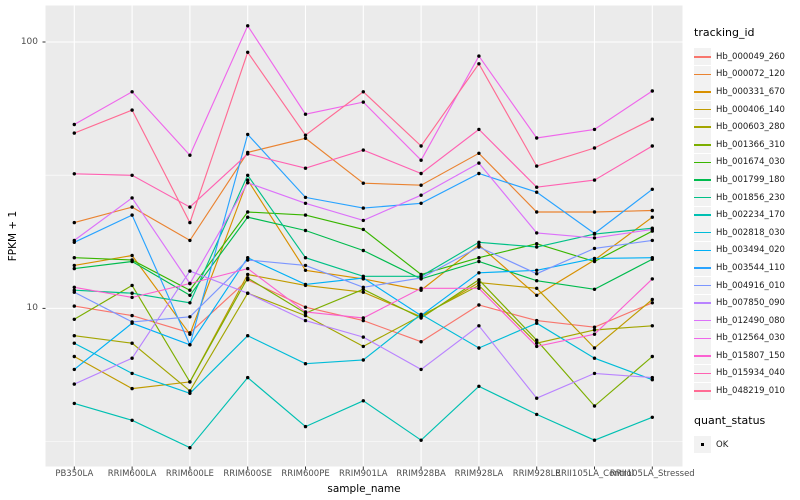 This screenshot has width=800, height=500. I want to click on legend-item: Hb_000603_280, so click(747, 127).